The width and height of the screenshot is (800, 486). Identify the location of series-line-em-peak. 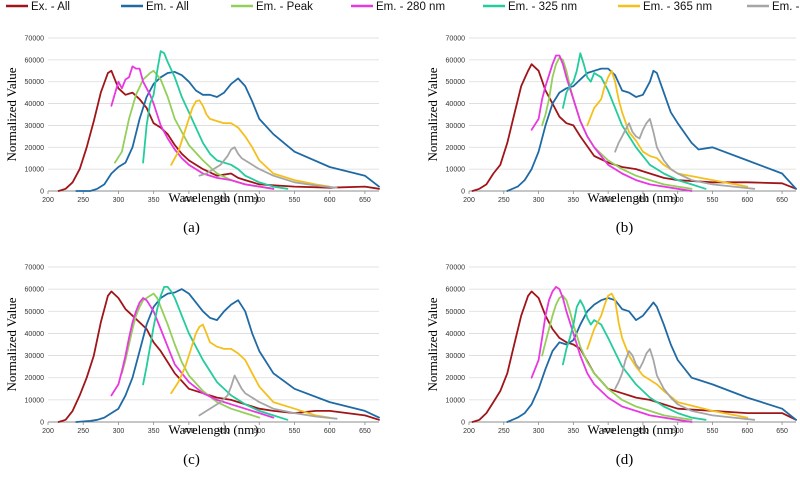
(617, 357).